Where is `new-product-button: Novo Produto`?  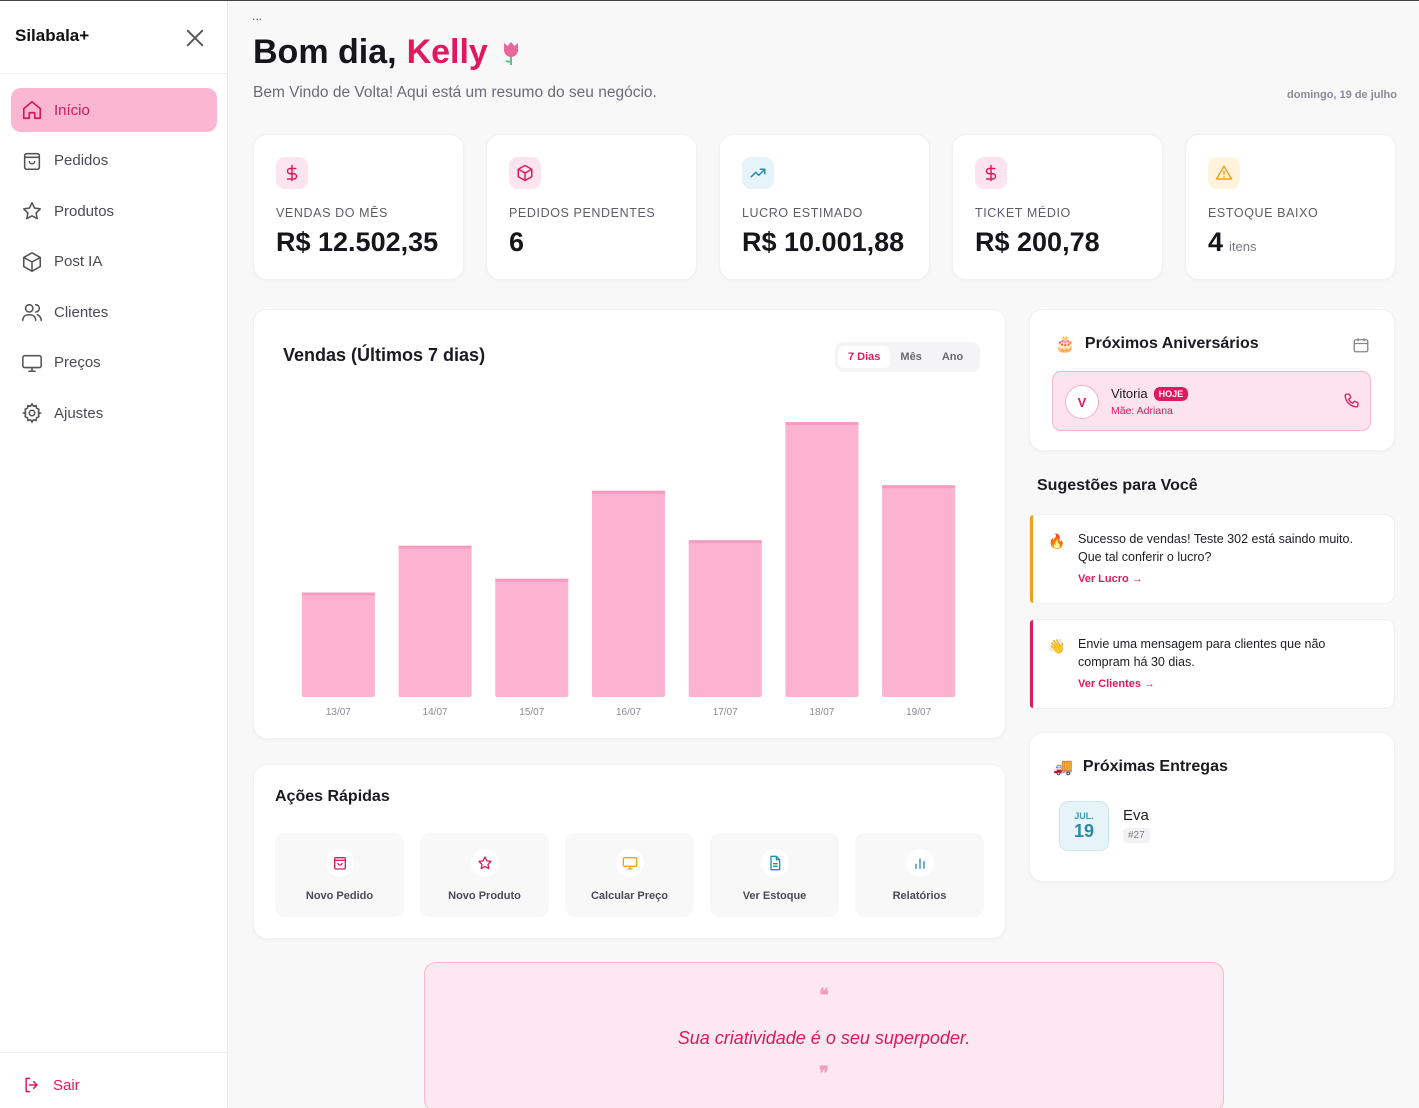
new-product-button: Novo Produto is located at coordinates (484, 875).